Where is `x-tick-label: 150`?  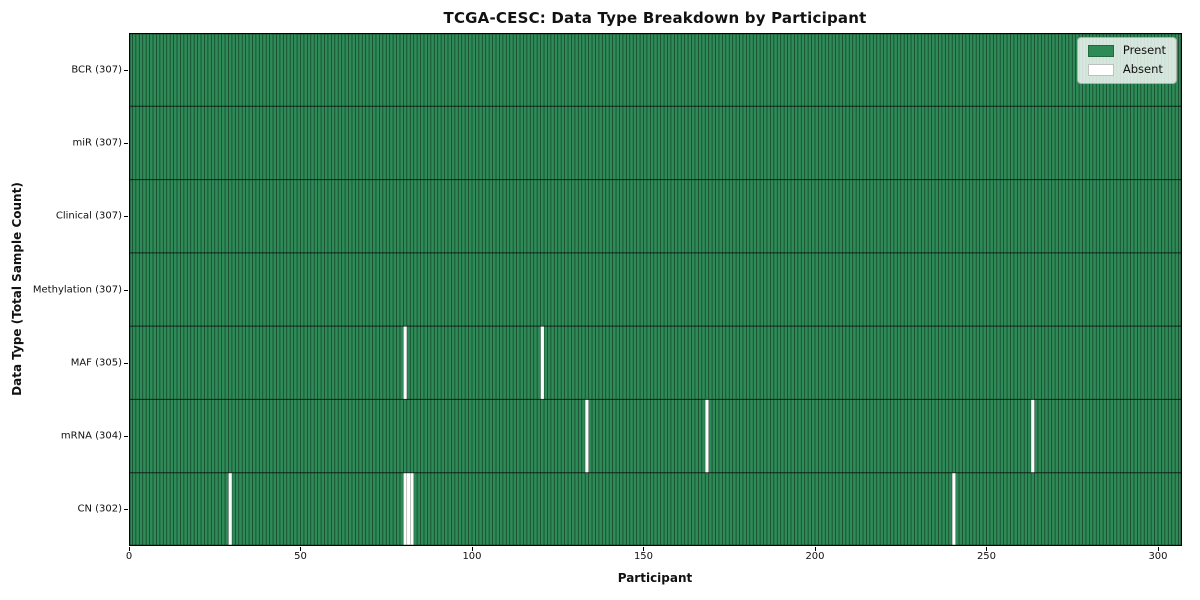 x-tick-label: 150 is located at coordinates (643, 556).